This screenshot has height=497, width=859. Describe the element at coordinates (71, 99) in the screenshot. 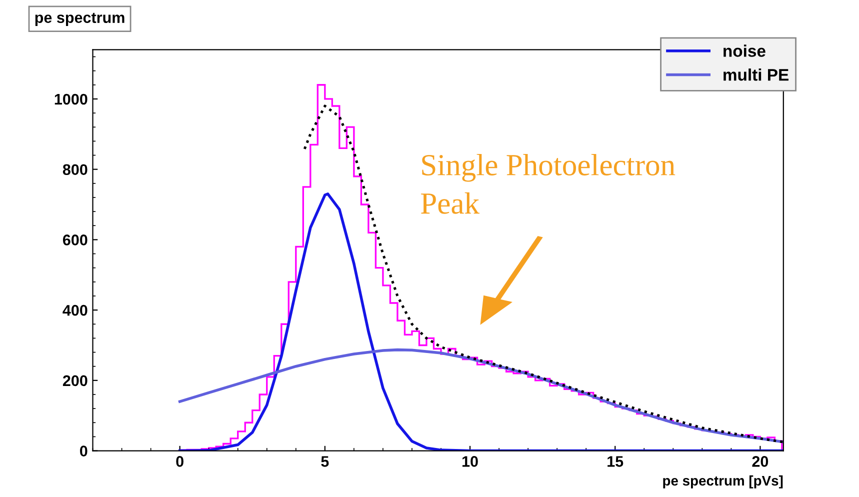

I see `y-tick-label: 1000` at that location.